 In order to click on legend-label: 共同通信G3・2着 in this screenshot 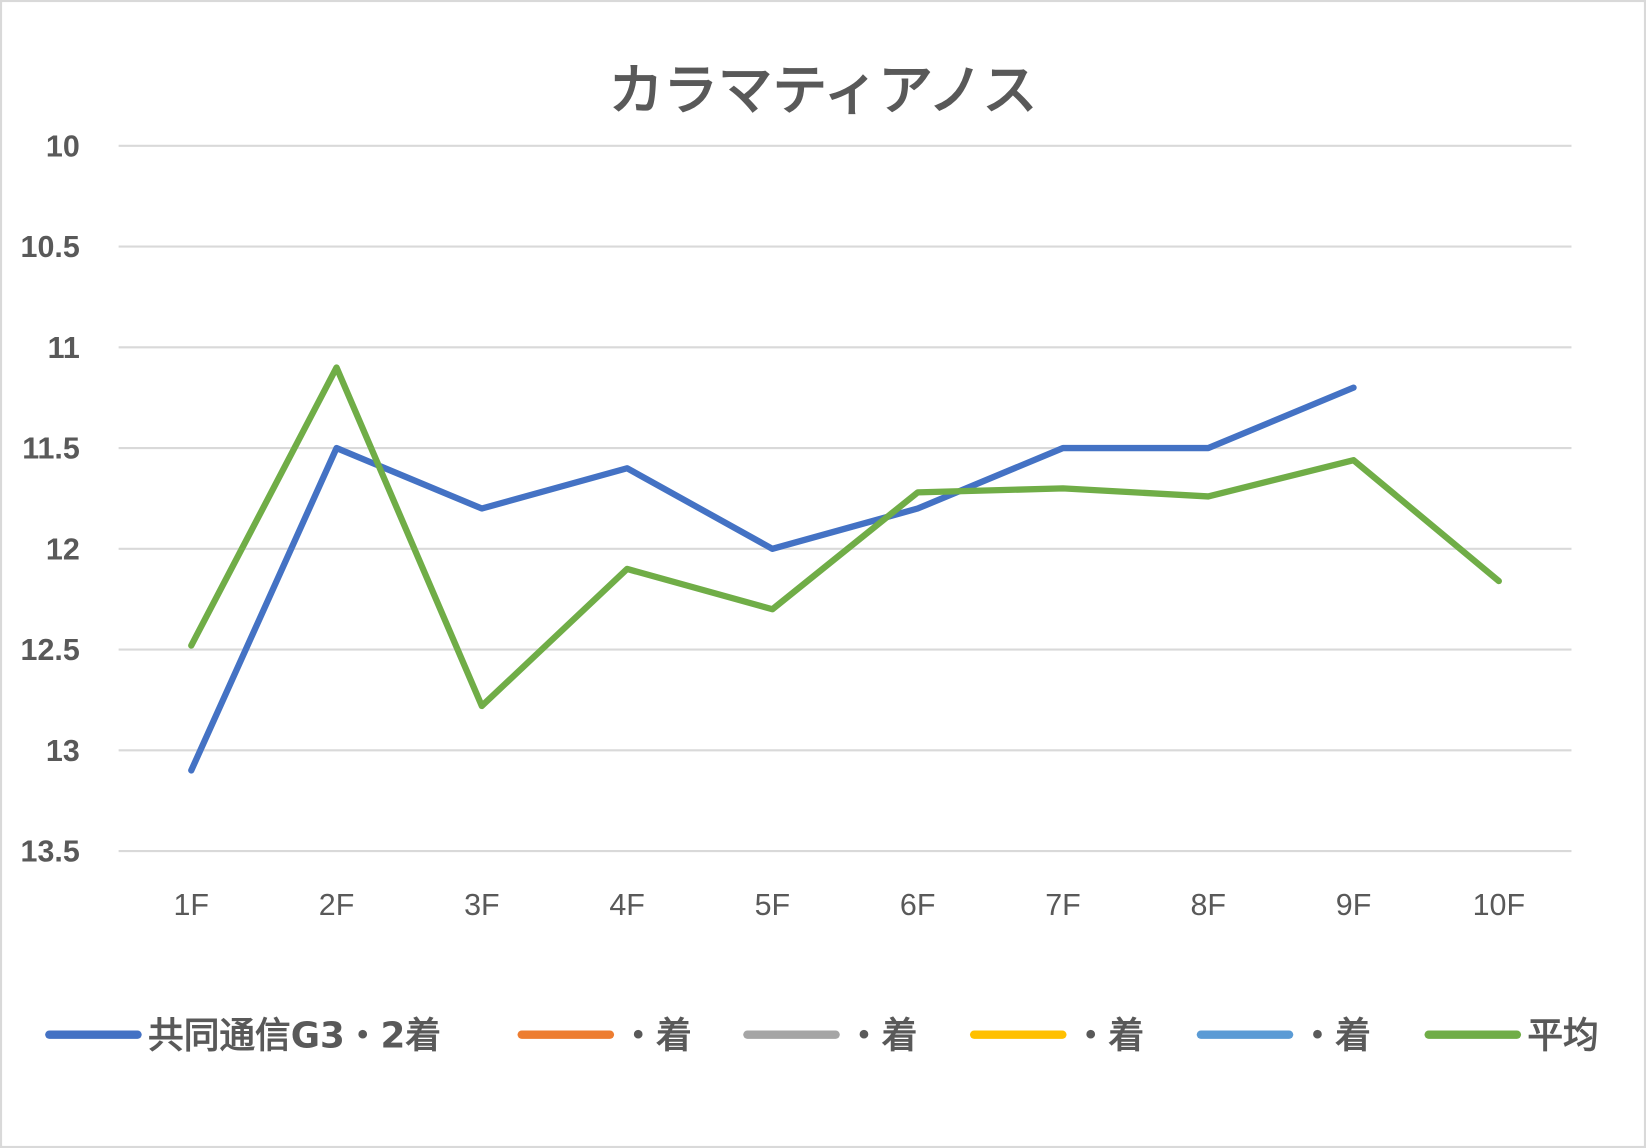, I will do `click(294, 1035)`.